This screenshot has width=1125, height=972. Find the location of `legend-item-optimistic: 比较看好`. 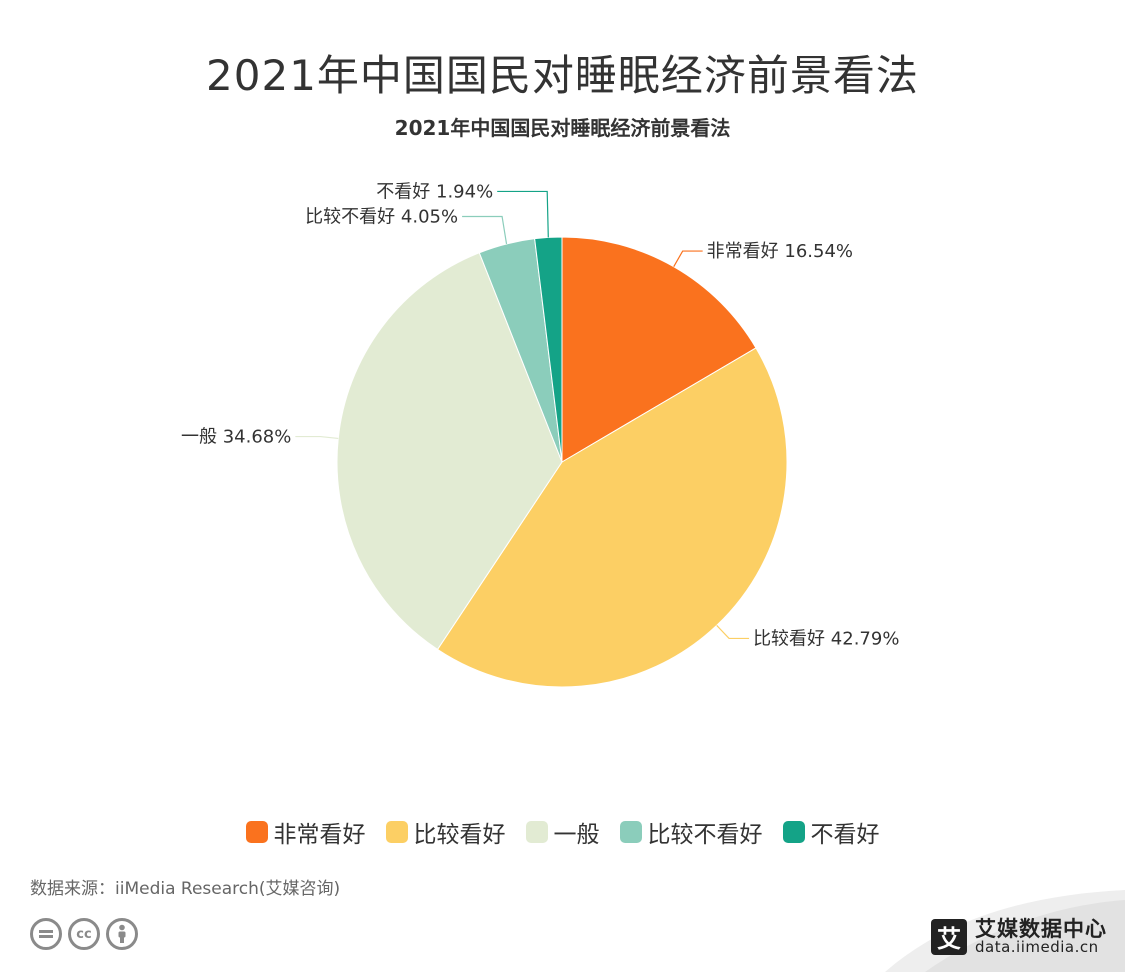

legend-item-optimistic: 比较看好 is located at coordinates (445, 832).